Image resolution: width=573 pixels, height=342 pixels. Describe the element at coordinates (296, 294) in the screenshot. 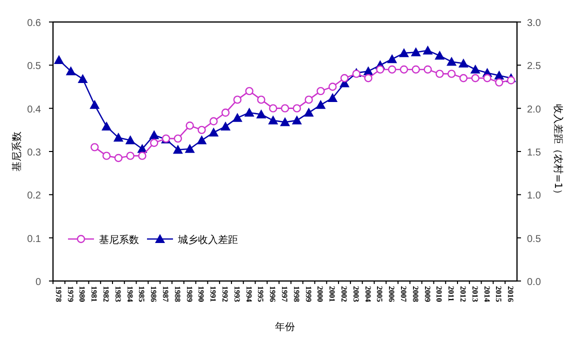

I see `x-tick-label: 1998` at that location.